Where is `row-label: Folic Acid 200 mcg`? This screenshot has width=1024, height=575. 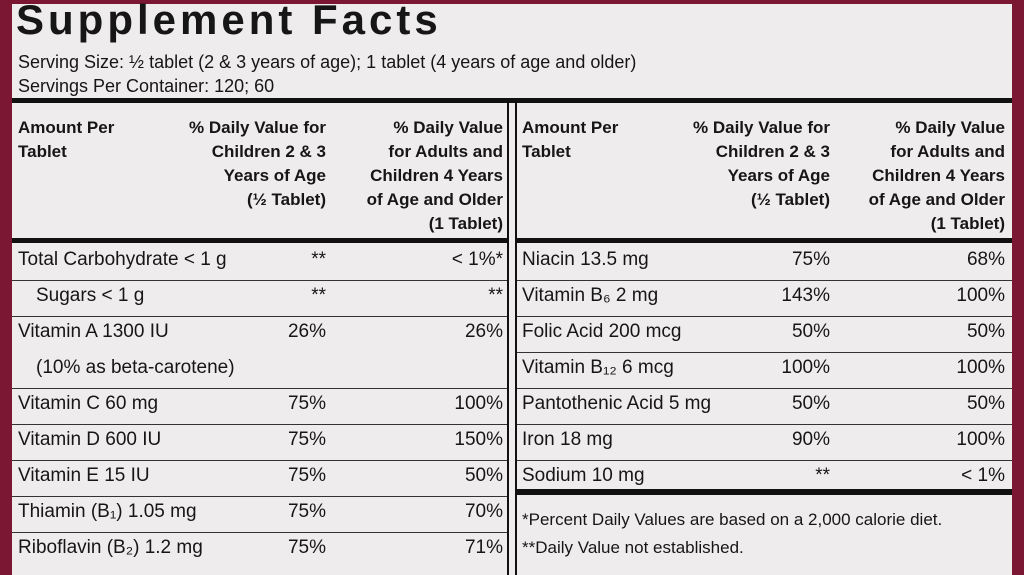
row-label: Folic Acid 200 mcg is located at coordinates (602, 331).